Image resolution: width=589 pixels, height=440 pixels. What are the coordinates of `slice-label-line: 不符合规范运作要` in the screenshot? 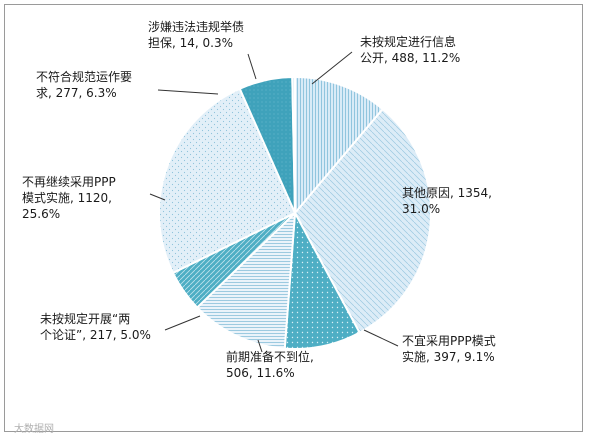 It's located at (84, 76).